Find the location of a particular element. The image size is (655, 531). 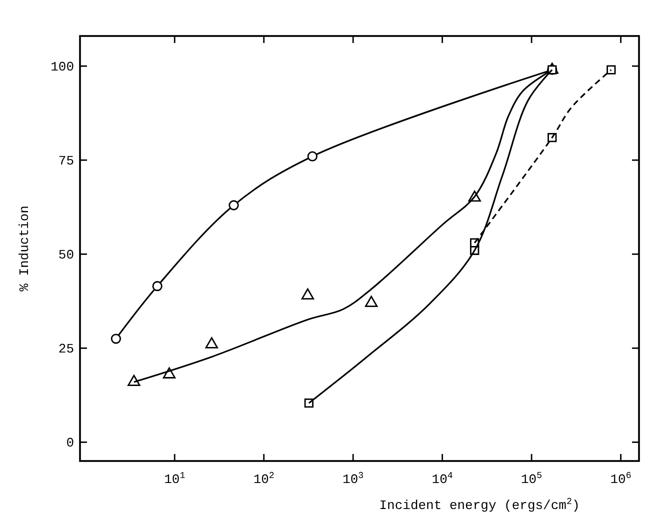

y-axis-title: % Induction is located at coordinates (24, 249).